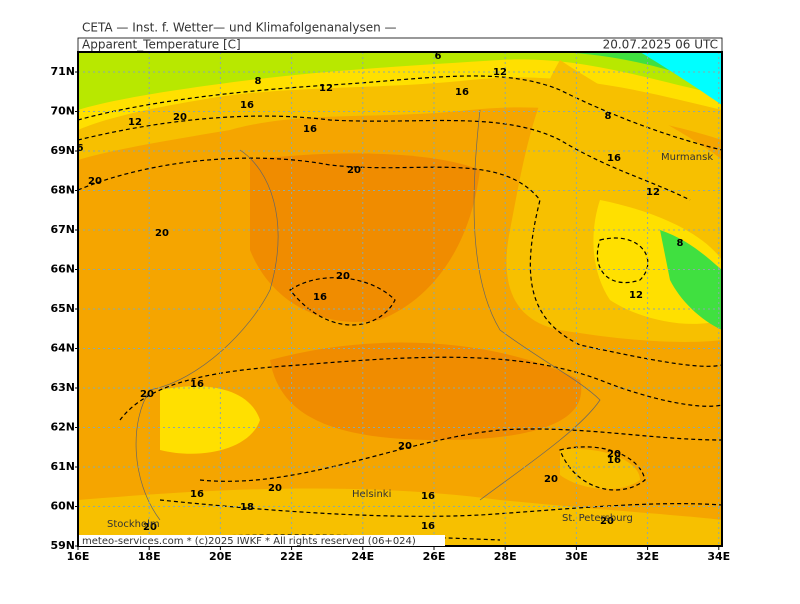 This screenshot has height=604, width=800. What do you see at coordinates (62, 111) in the screenshot?
I see `lat-label: 70N` at bounding box center [62, 111].